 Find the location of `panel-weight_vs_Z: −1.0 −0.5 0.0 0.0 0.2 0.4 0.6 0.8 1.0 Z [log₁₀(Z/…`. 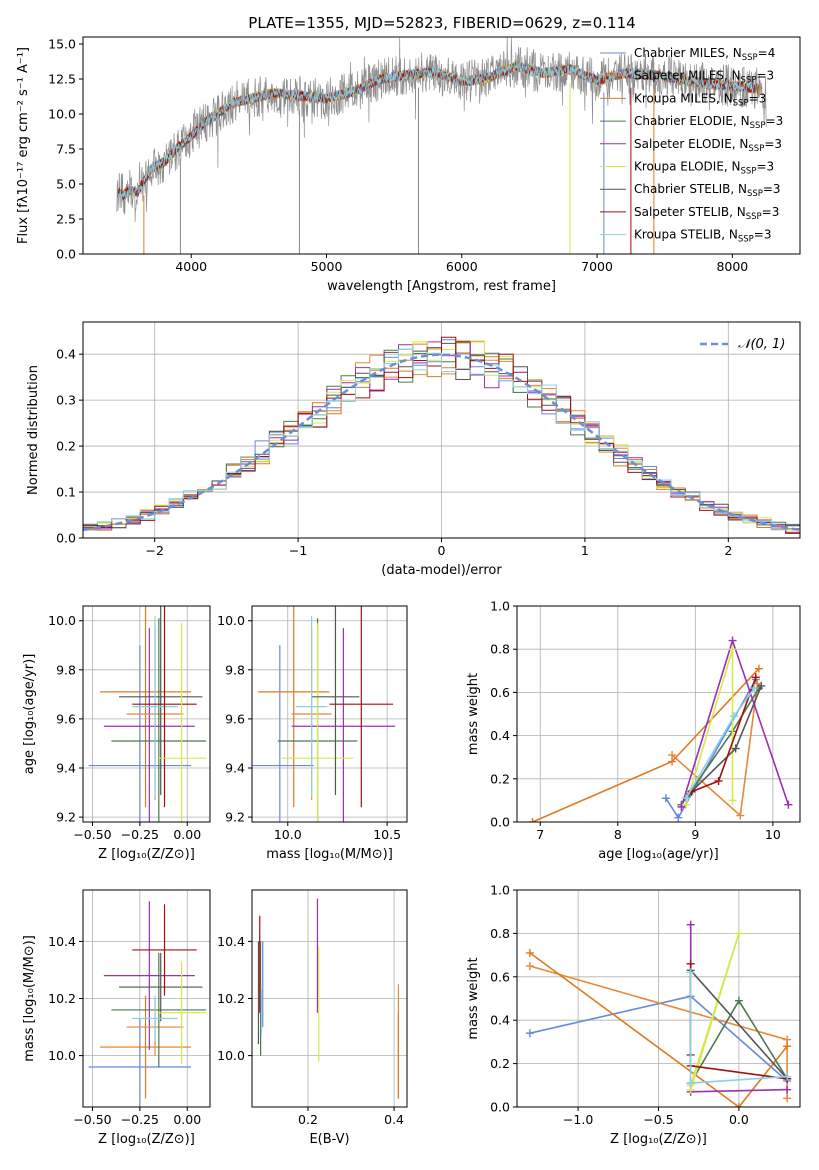

panel-weight_vs_Z: −1.0 −0.5 0.0 0.0 0.2 0.4 0.6 0.8 1.0 Z [log₁₀(Z/… is located at coordinates (633, 1015).